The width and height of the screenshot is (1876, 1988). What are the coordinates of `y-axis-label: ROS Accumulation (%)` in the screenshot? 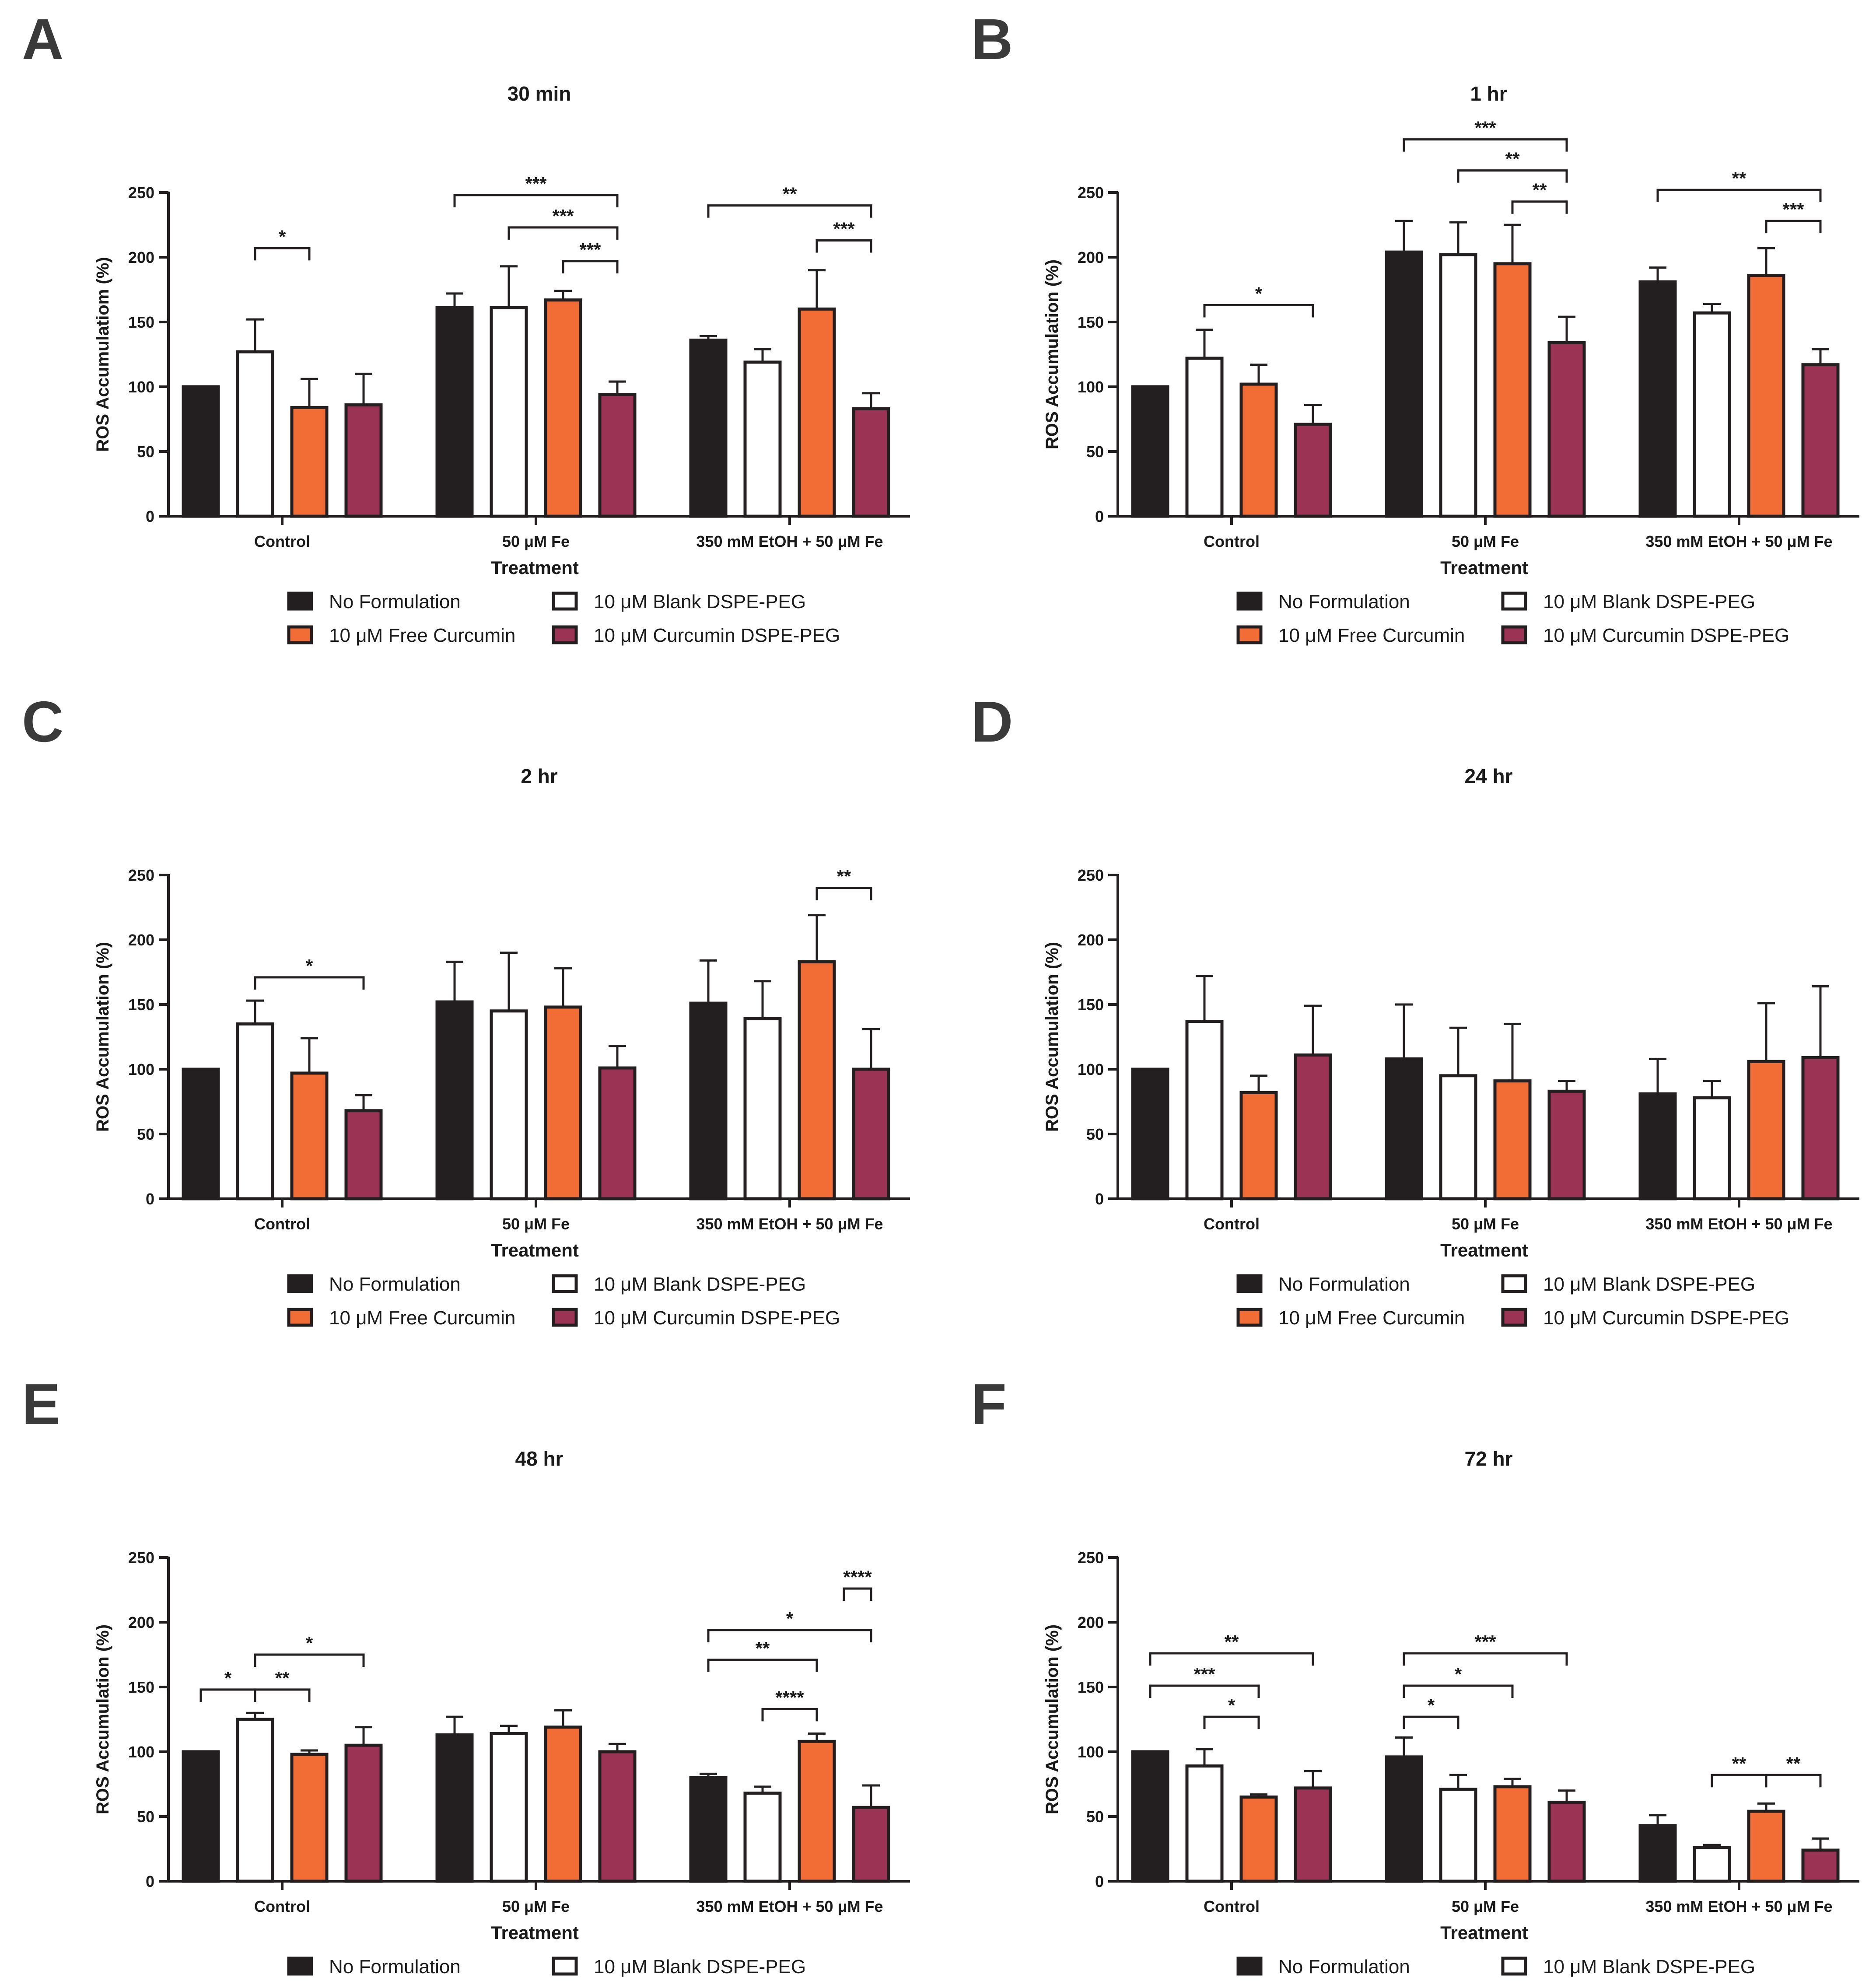 It's located at (1052, 354).